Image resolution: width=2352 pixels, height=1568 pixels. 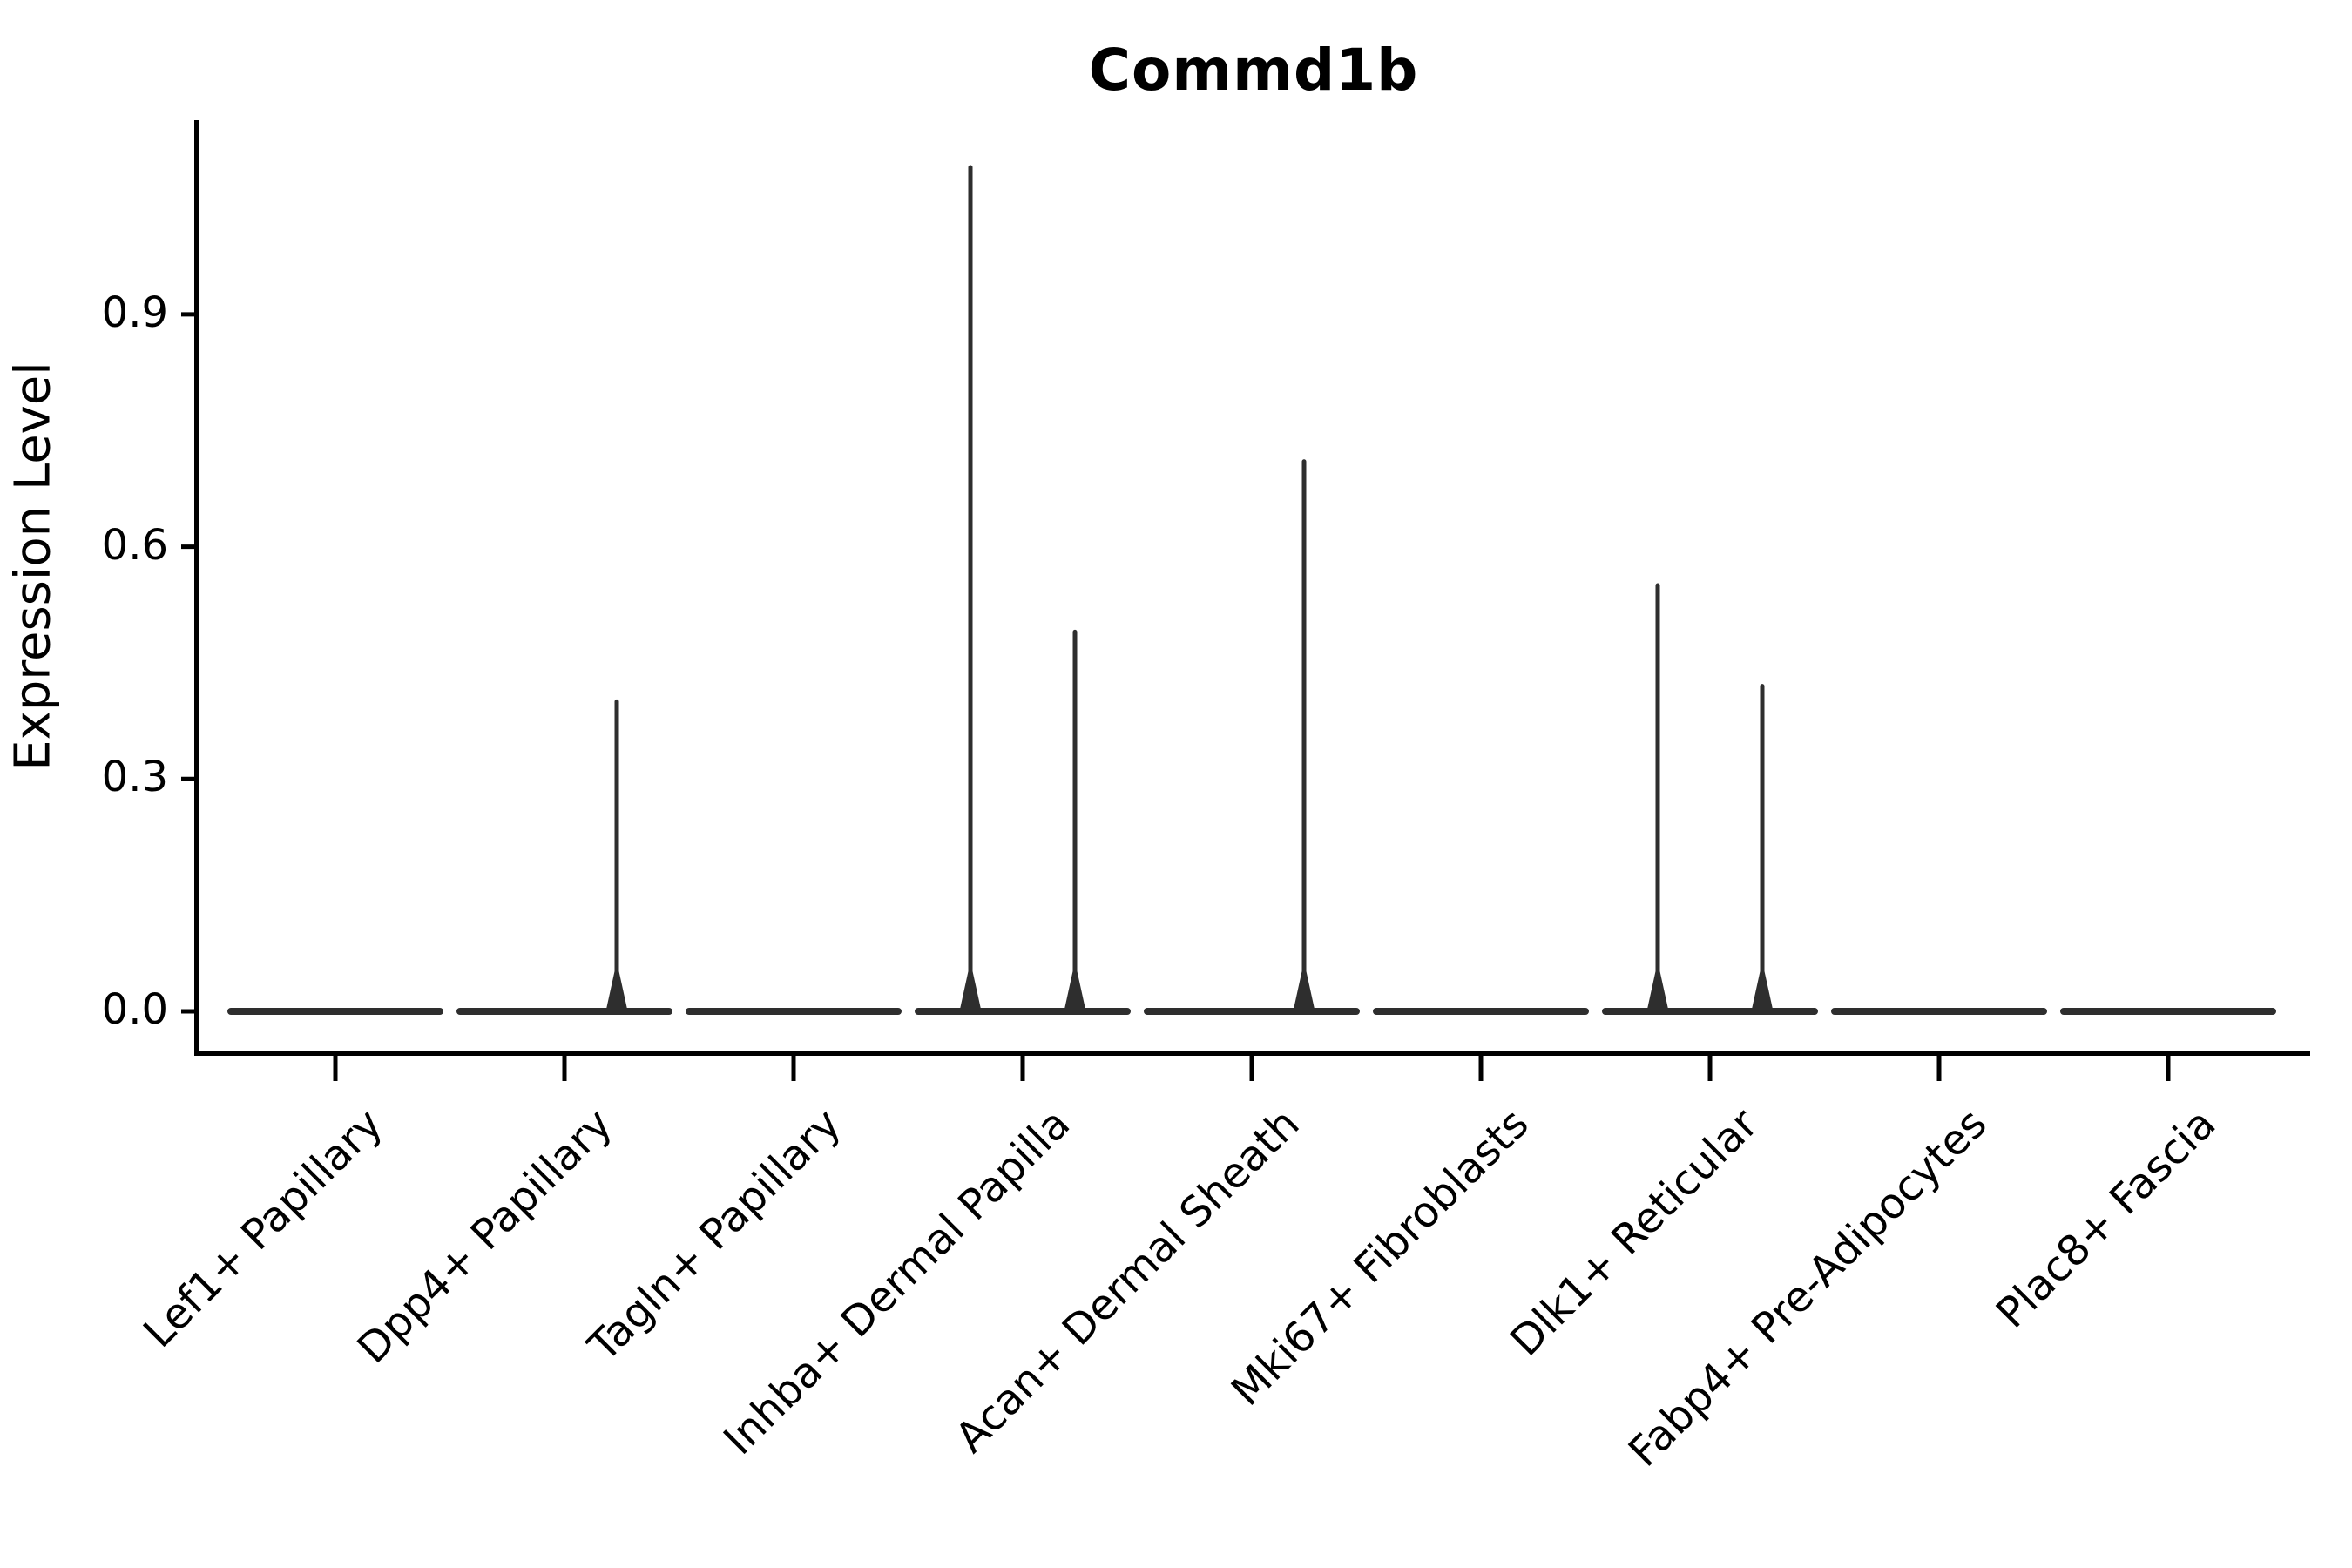 I want to click on y-tick-label: 0.0, so click(x=134, y=1009).